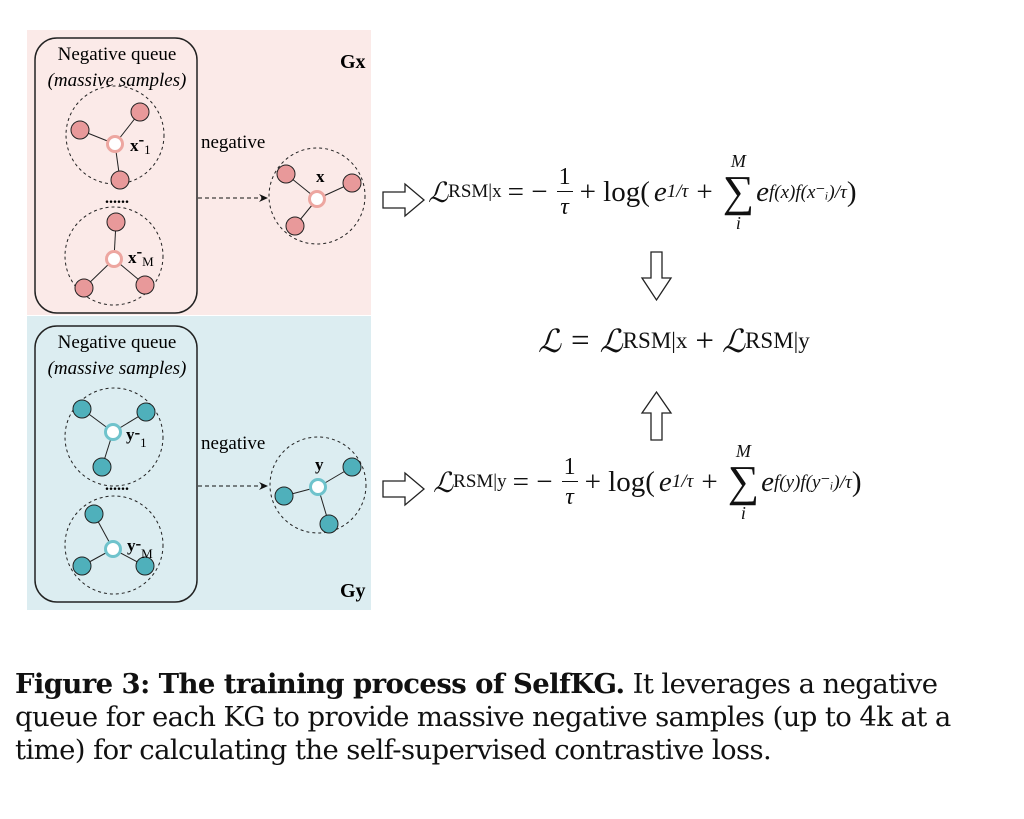 The height and width of the screenshot is (819, 1024). What do you see at coordinates (115, 137) in the screenshot?
I see `gx-sample-1-subgraph: x-1` at bounding box center [115, 137].